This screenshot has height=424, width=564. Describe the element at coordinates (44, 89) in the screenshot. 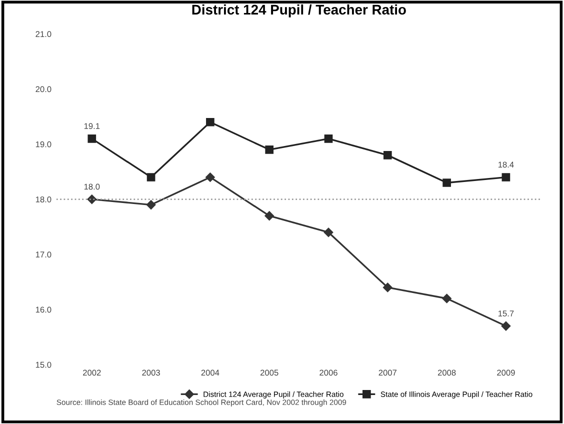

I see `y-tick-label: 20.0` at that location.